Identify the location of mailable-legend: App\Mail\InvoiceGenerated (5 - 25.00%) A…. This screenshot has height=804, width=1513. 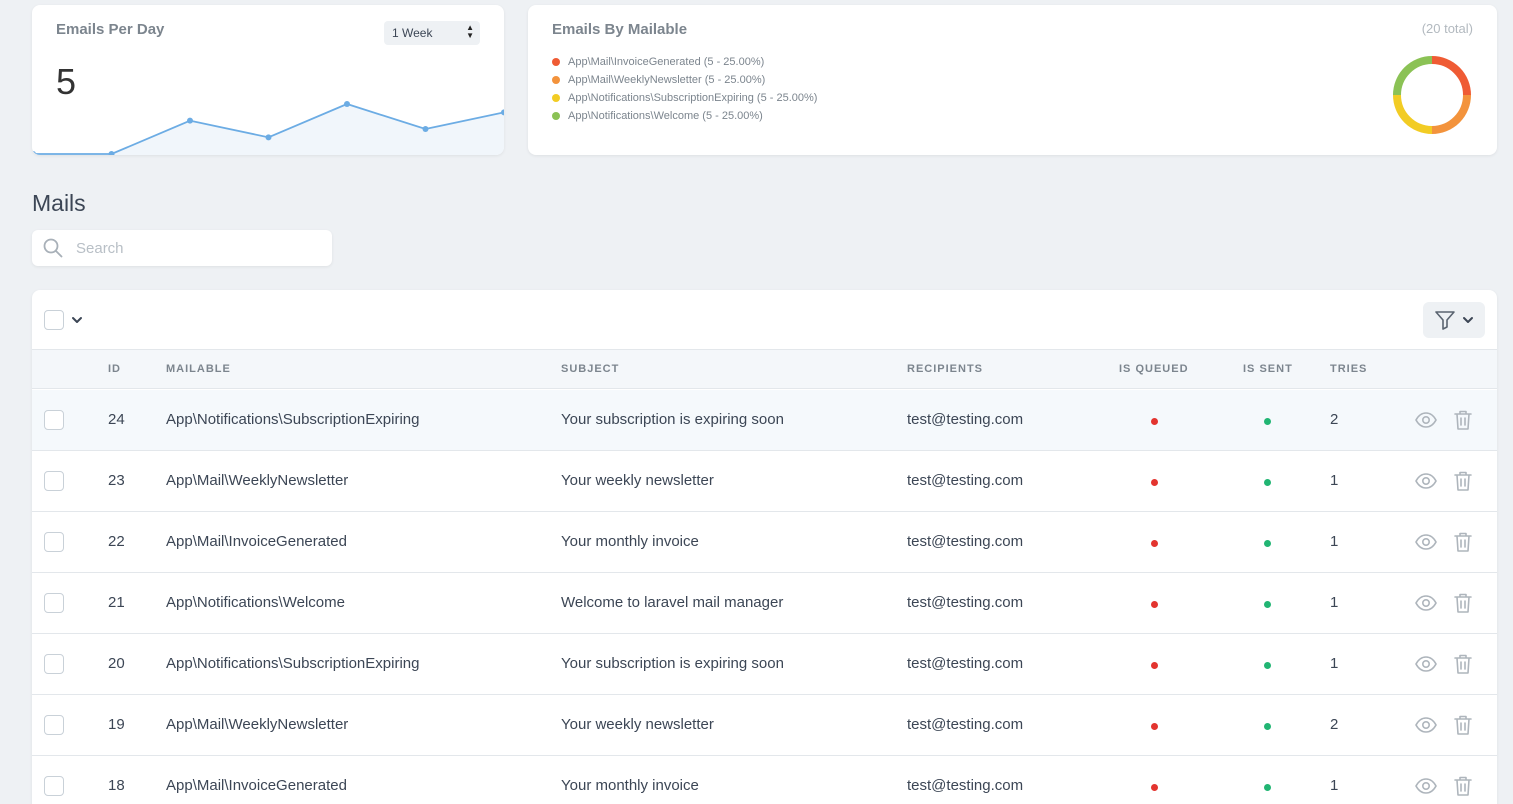
(684, 89).